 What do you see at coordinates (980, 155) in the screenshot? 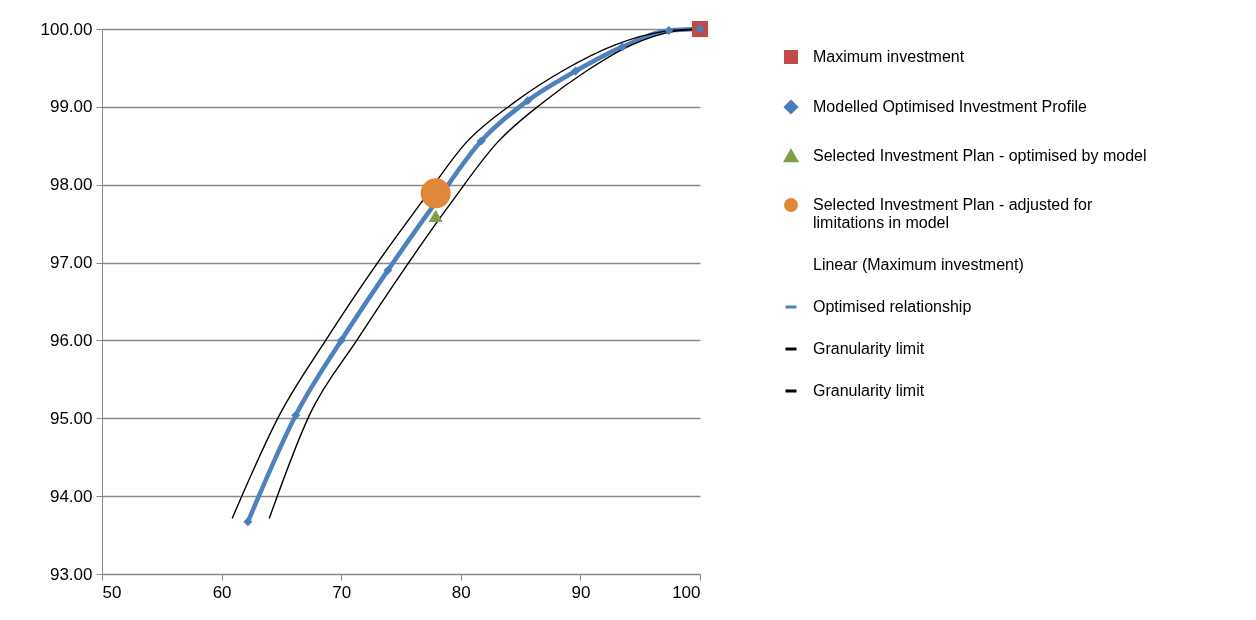
I see `legend-label: Selected Investment Plan - optimised by model` at bounding box center [980, 155].